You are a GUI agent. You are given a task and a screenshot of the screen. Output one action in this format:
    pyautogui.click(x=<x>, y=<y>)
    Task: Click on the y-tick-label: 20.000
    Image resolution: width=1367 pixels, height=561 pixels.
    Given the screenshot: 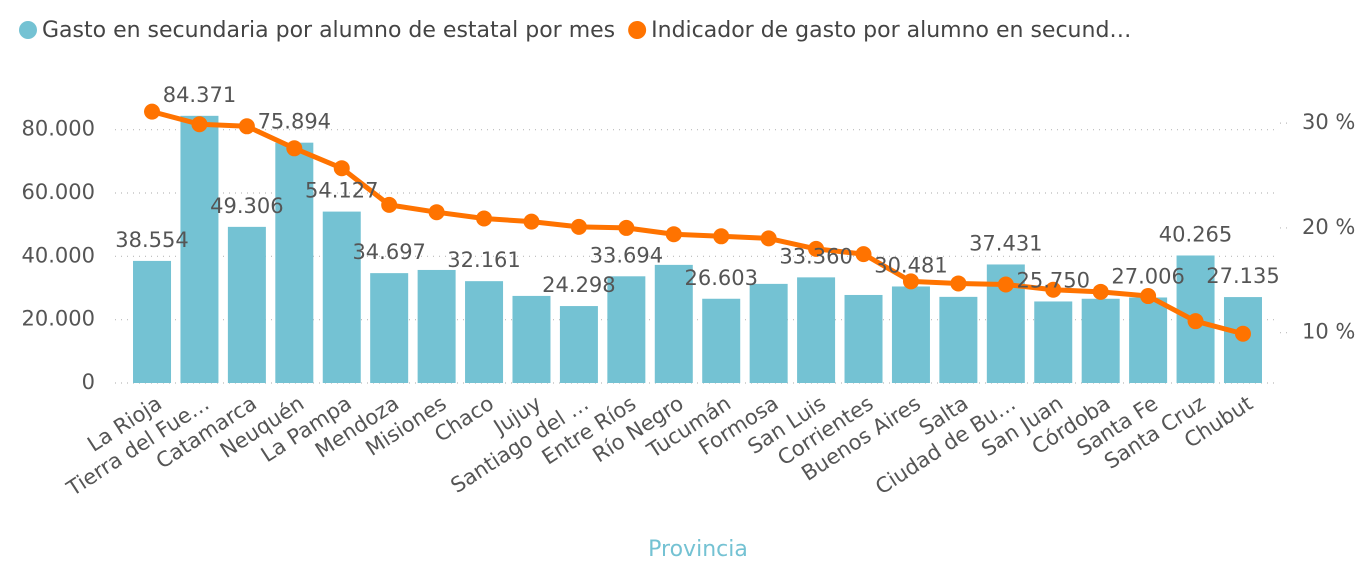 What is the action you would take?
    pyautogui.click(x=58, y=319)
    